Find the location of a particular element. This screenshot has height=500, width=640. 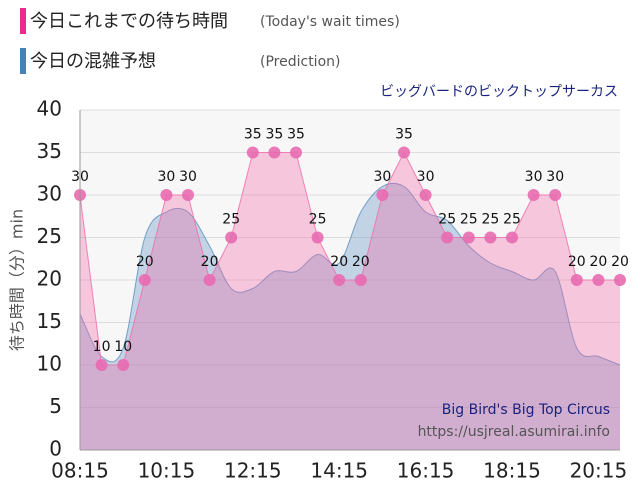

legend-note: (Today's wait times) is located at coordinates (330, 22).